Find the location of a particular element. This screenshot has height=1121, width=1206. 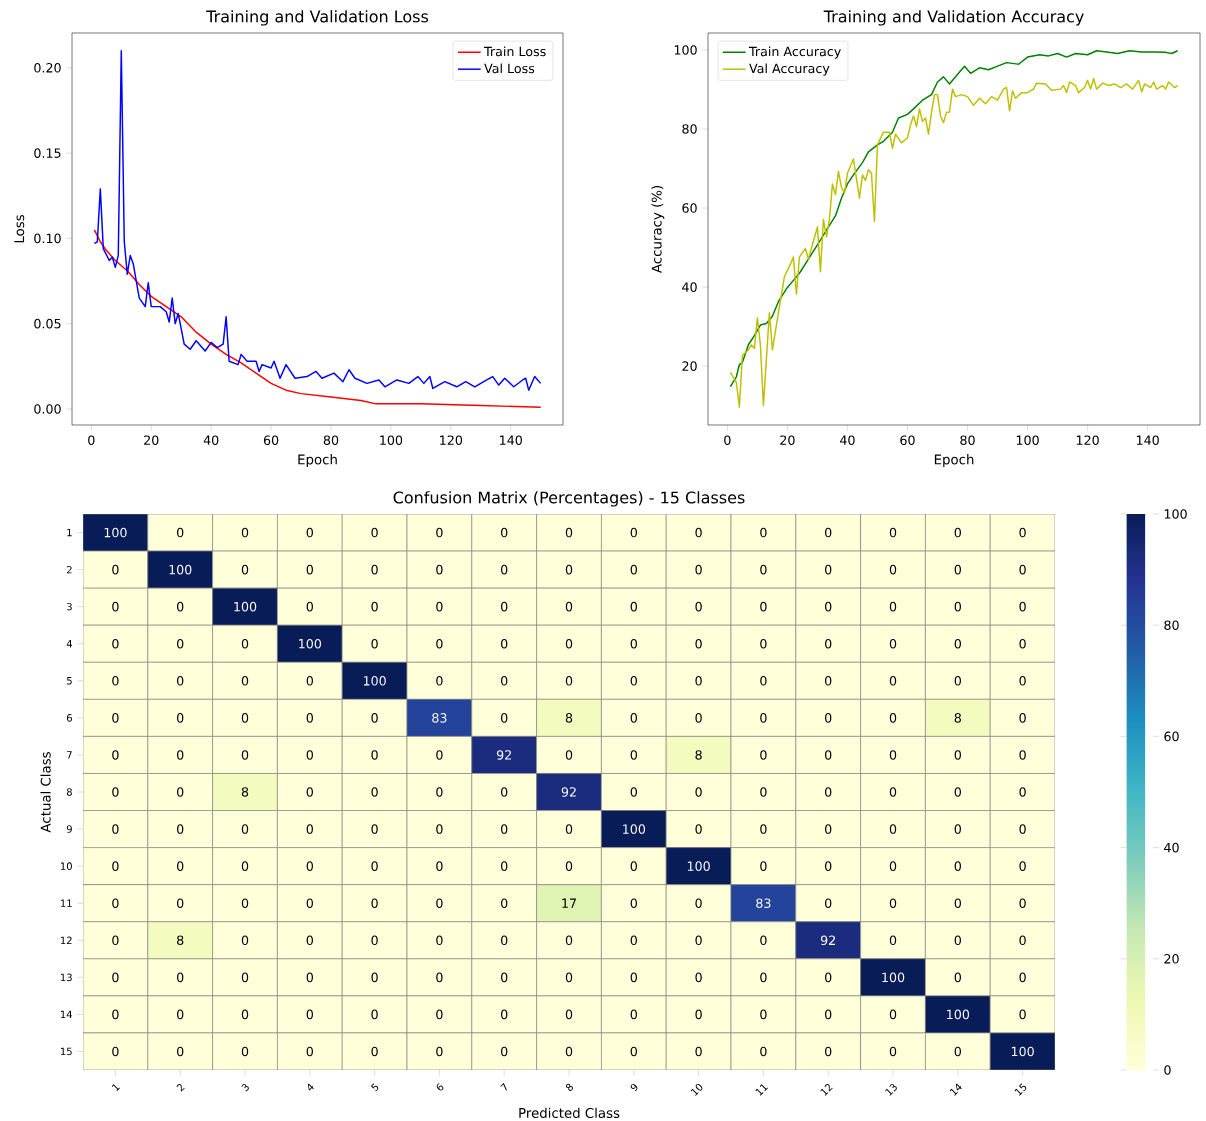

x-tick-label: 40 is located at coordinates (211, 440).